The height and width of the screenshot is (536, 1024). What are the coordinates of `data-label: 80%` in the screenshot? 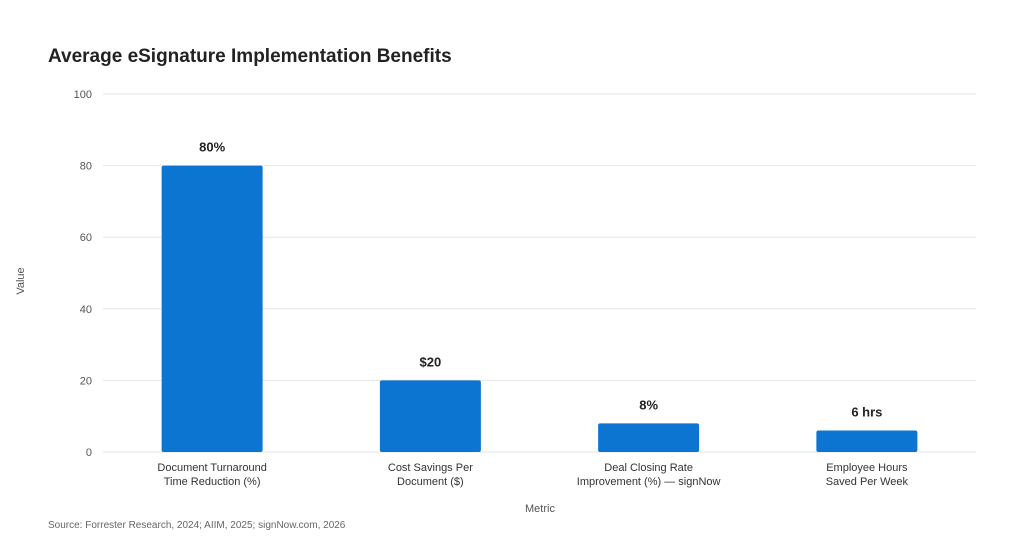 It's located at (212, 147).